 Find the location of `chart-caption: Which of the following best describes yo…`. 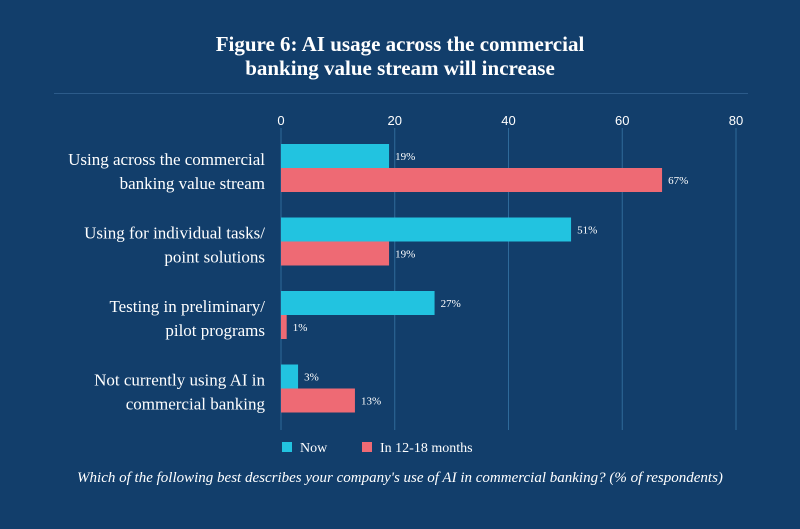

chart-caption: Which of the following best describes yo… is located at coordinates (400, 478).